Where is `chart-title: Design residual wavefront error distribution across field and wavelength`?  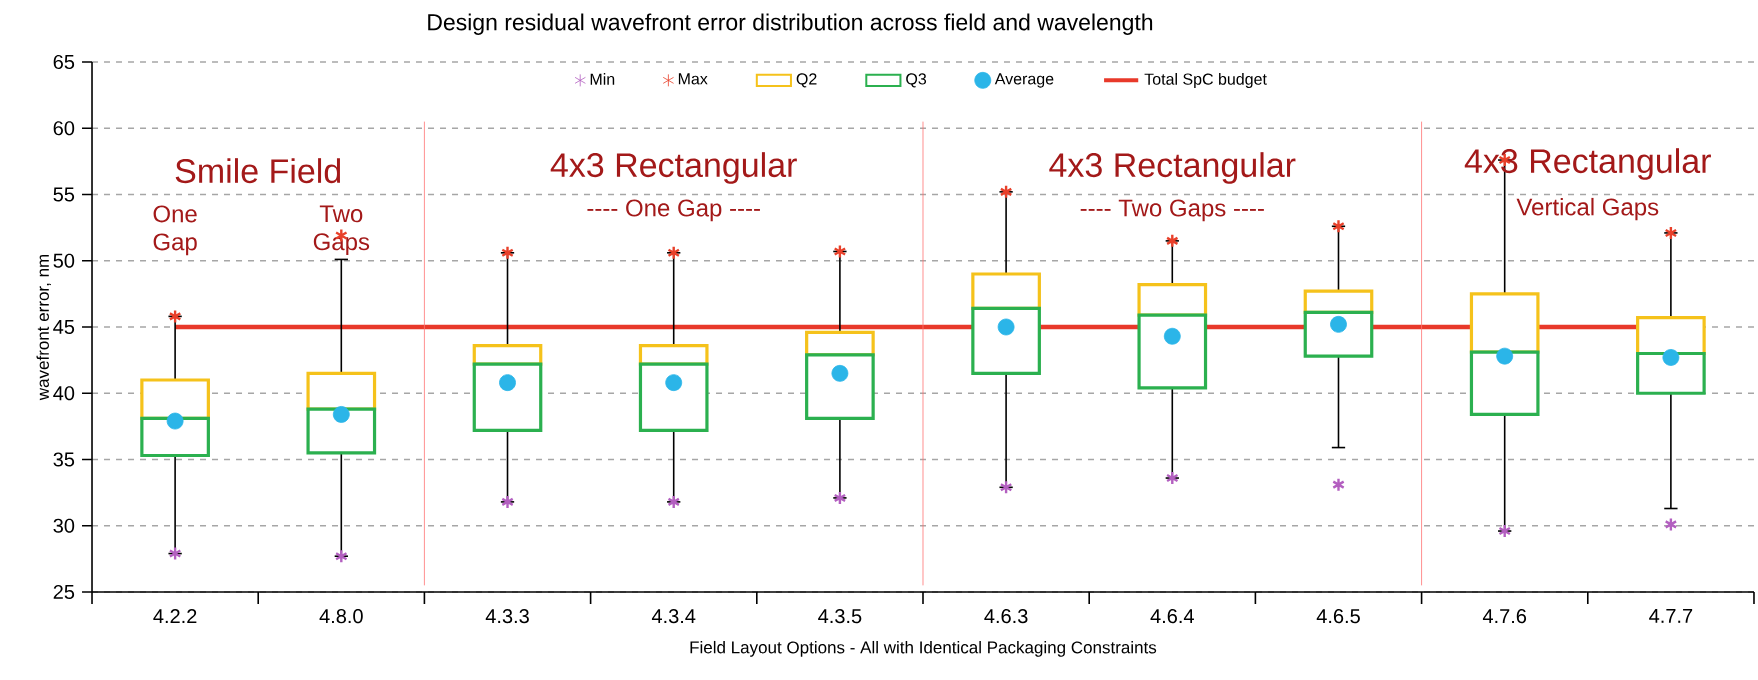 chart-title: Design residual wavefront error distribution across field and wavelength is located at coordinates (790, 24).